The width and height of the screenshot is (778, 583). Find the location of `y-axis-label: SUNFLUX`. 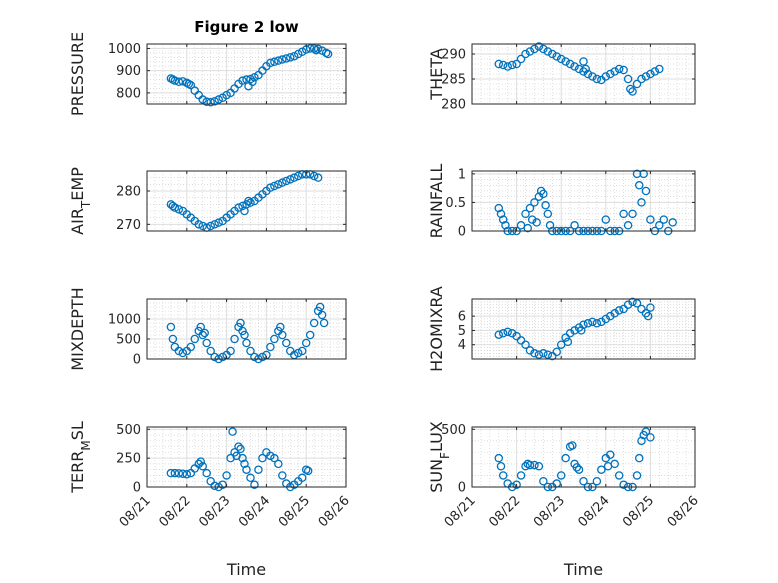

y-axis-label: SUNFLUX is located at coordinates (439, 457).